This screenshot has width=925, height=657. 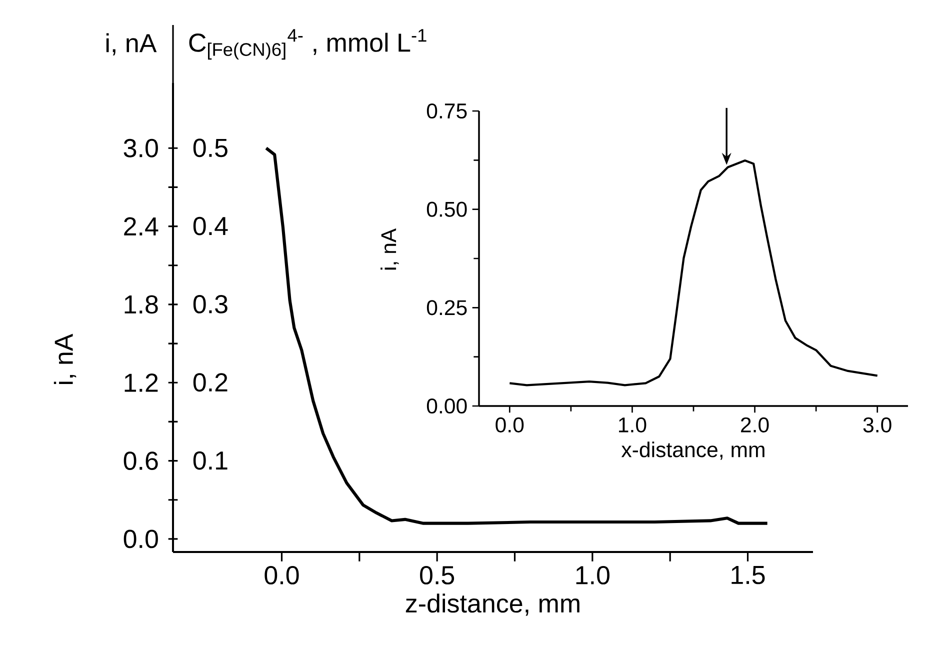 What do you see at coordinates (446, 111) in the screenshot?
I see `y-tick-label: 0.75` at bounding box center [446, 111].